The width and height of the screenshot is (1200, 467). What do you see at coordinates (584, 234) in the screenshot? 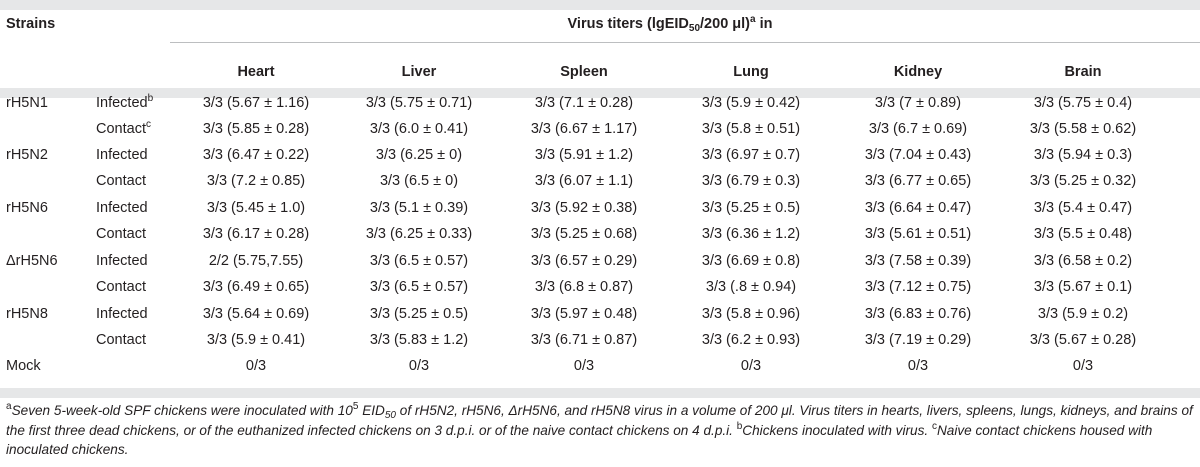
I see `titer-cell: 3/3 (5.25 ± 0.68)` at bounding box center [584, 234].